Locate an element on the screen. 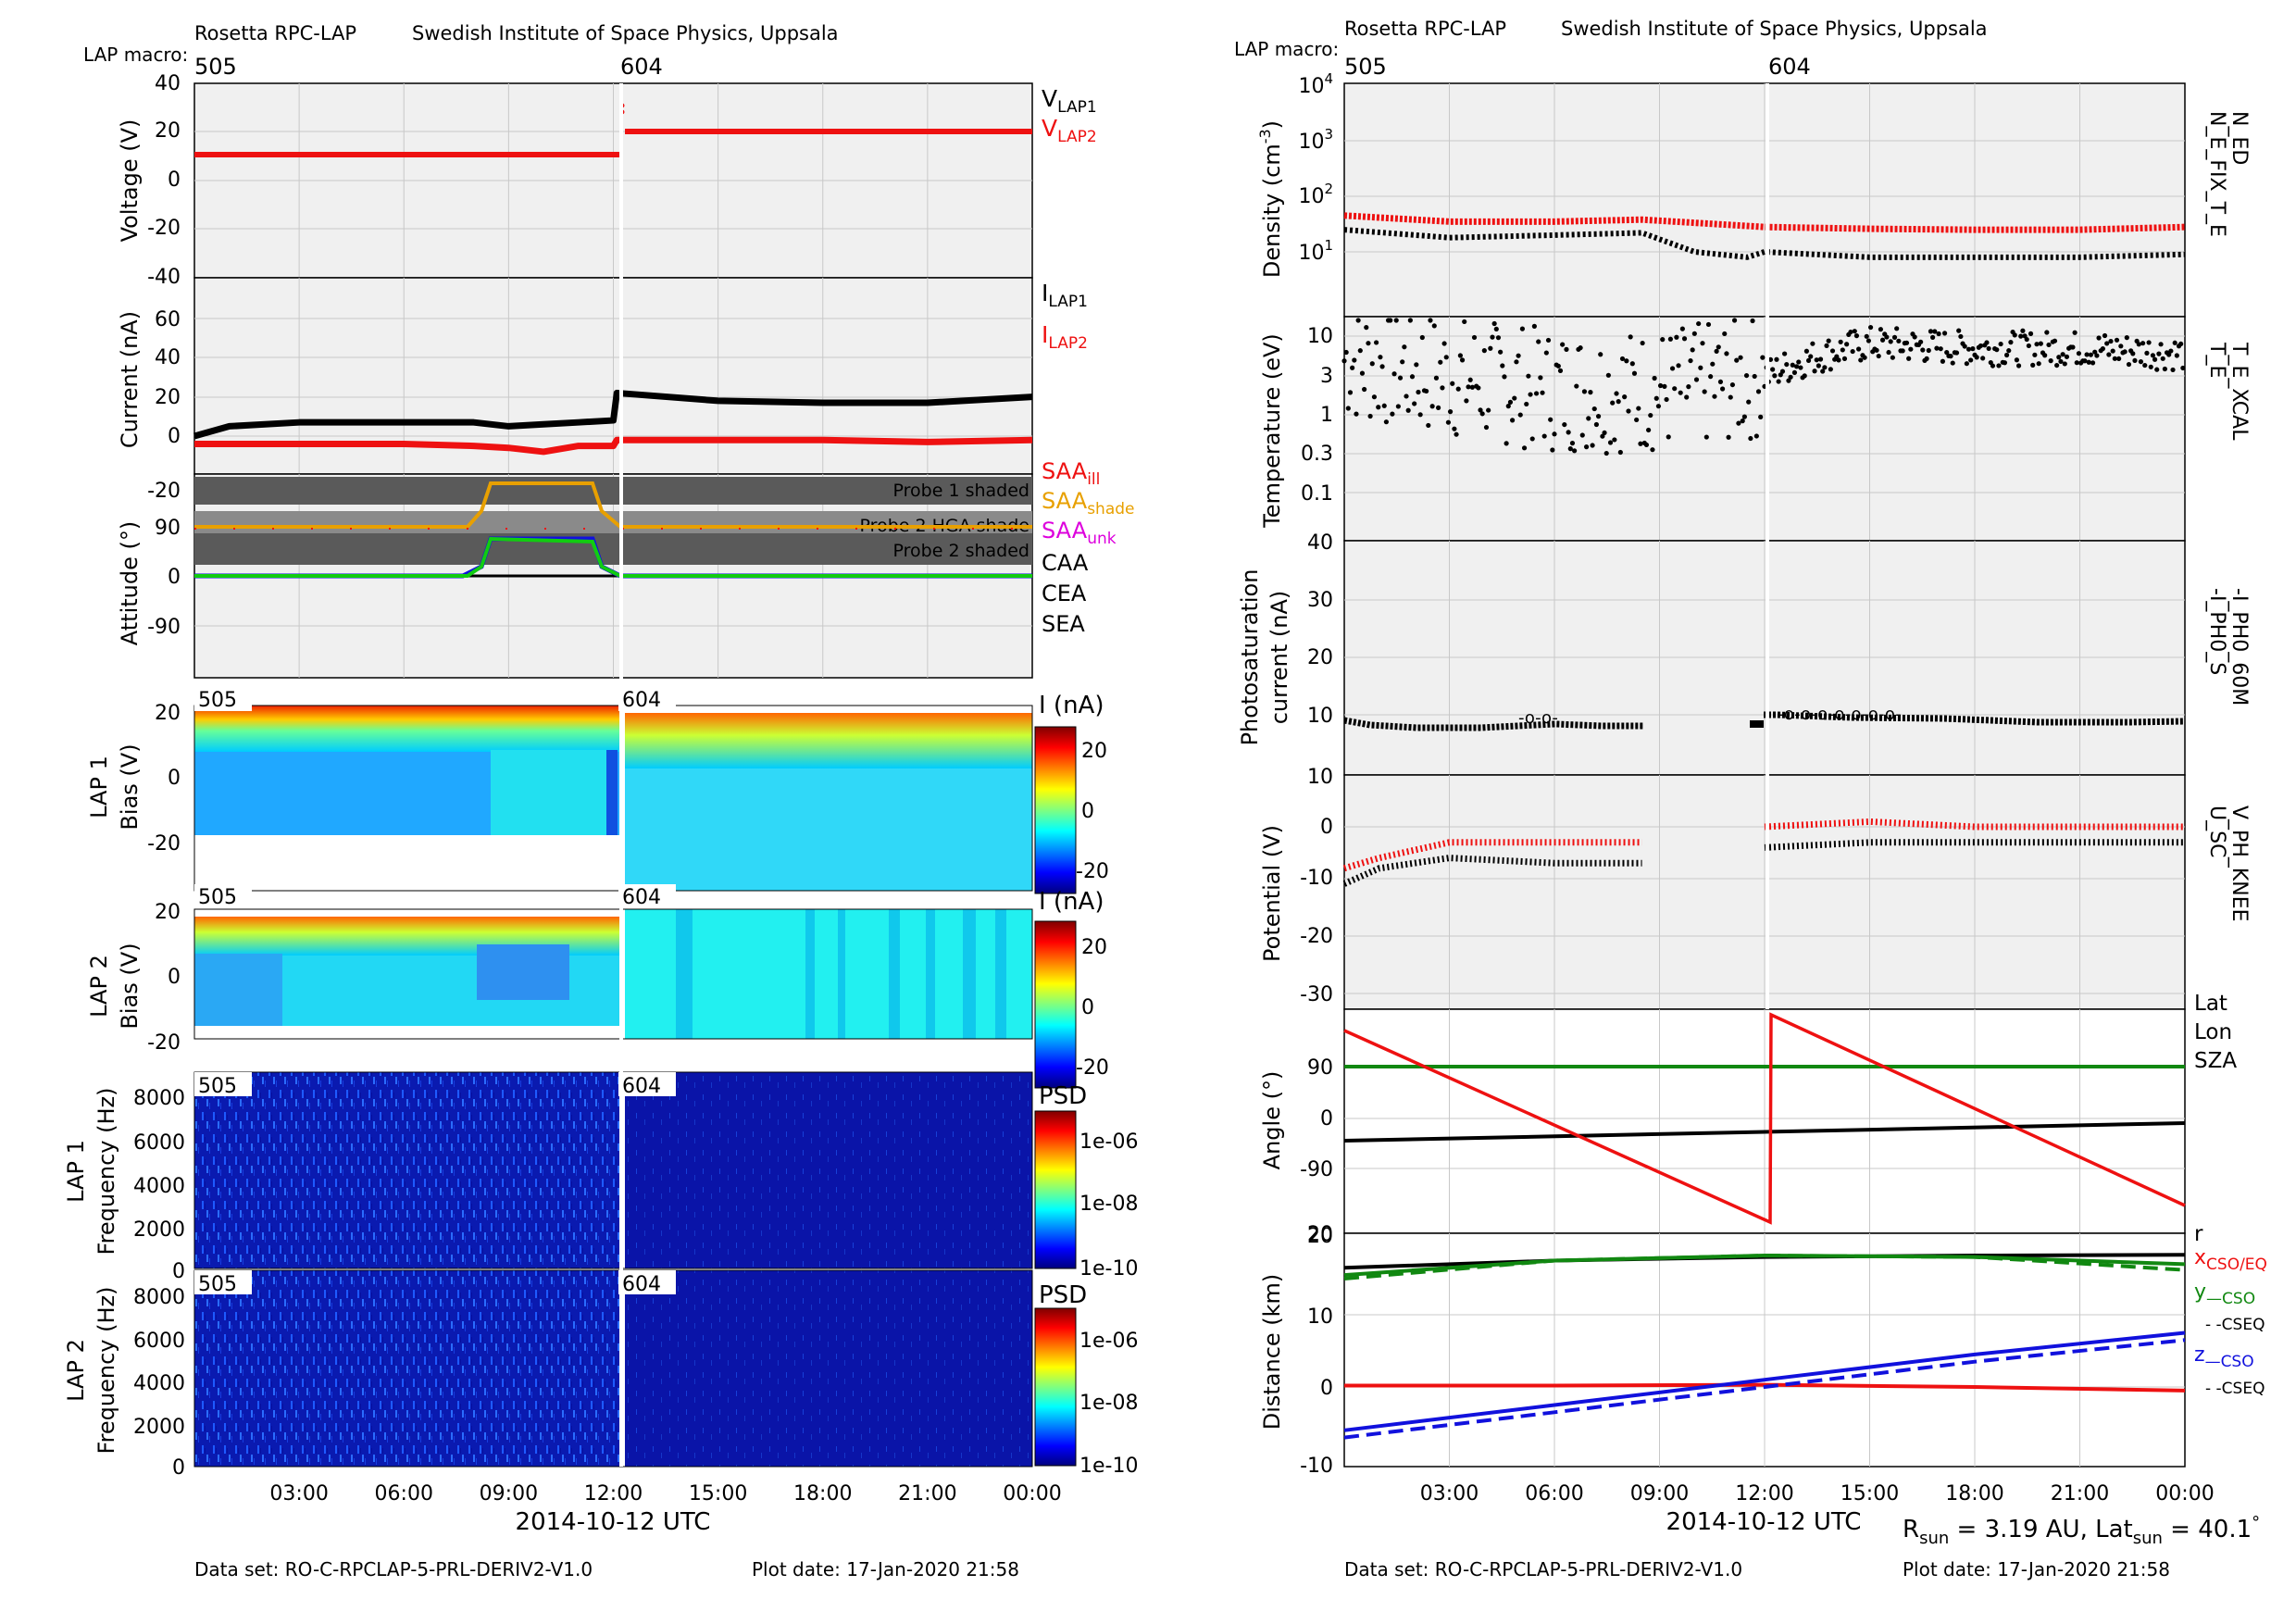 The width and height of the screenshot is (2296, 1624). lap2-bias-ylabel2: Bias (V) is located at coordinates (130, 986).